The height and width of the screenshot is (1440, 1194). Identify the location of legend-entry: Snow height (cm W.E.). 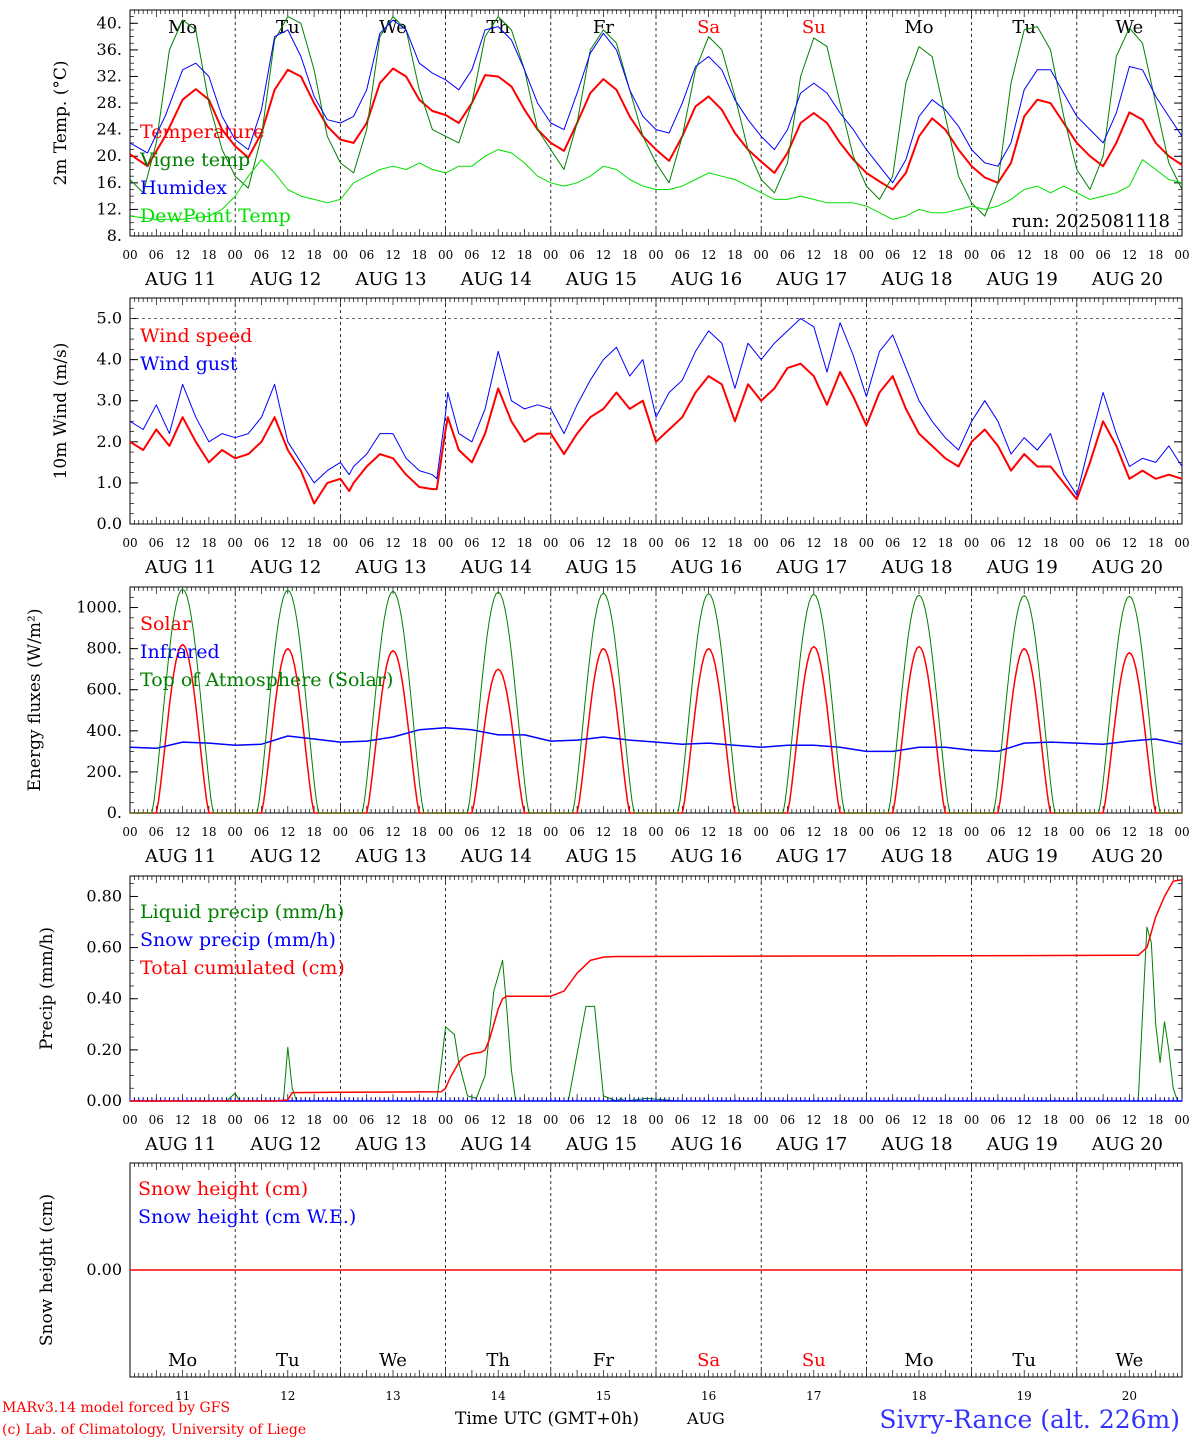
(247, 1217).